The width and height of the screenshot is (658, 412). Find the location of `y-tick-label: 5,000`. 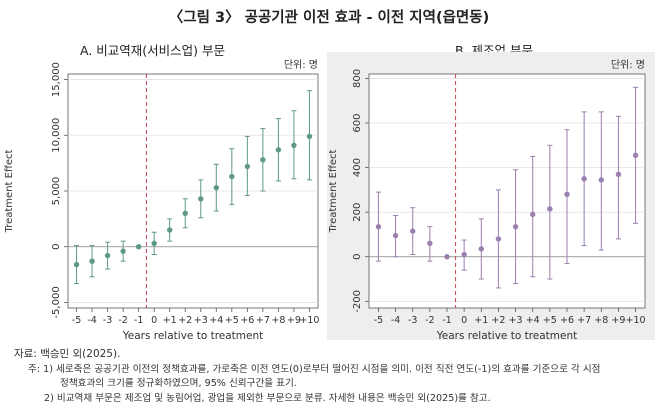

y-tick-label: 5,000 is located at coordinates (56, 191).